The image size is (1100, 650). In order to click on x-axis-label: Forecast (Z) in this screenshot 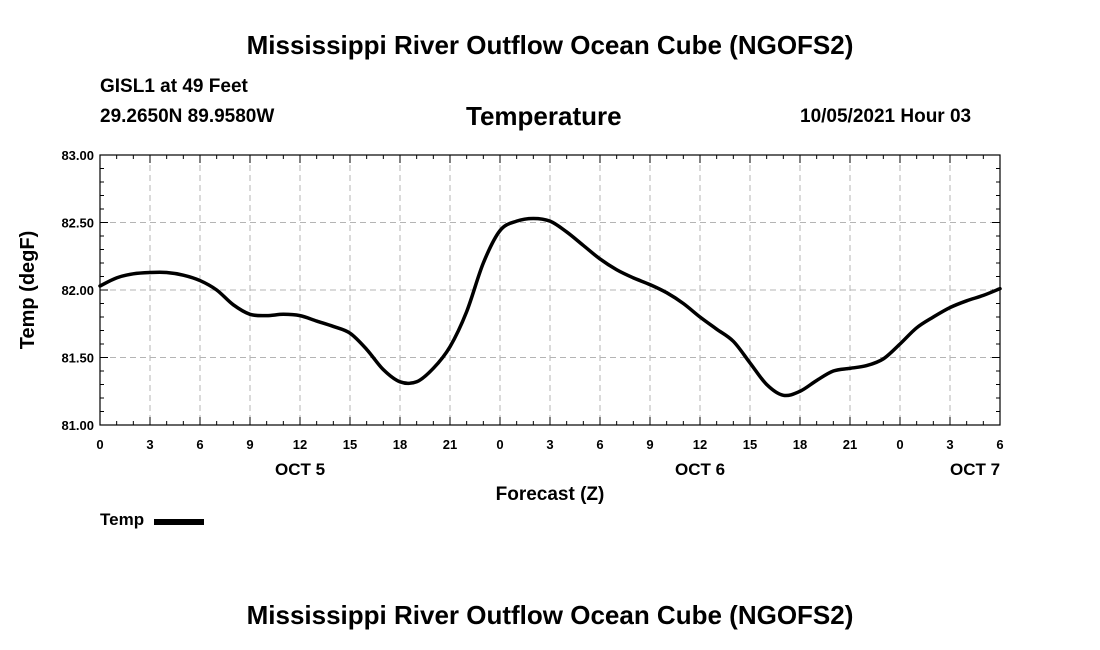, I will do `click(550, 494)`.